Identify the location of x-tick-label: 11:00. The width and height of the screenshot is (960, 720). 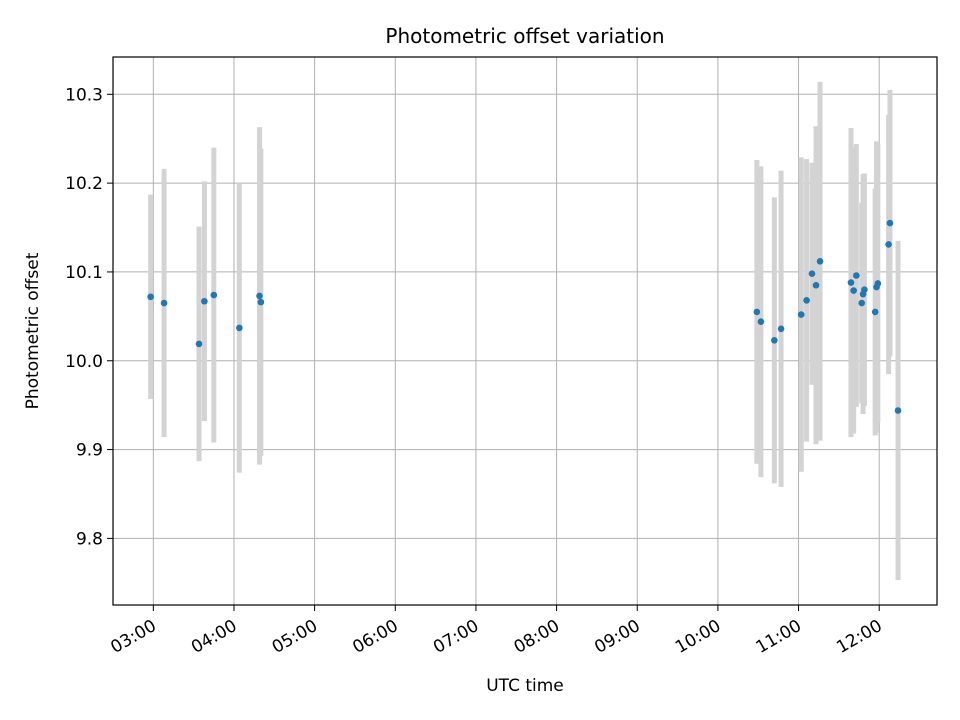
(779, 637).